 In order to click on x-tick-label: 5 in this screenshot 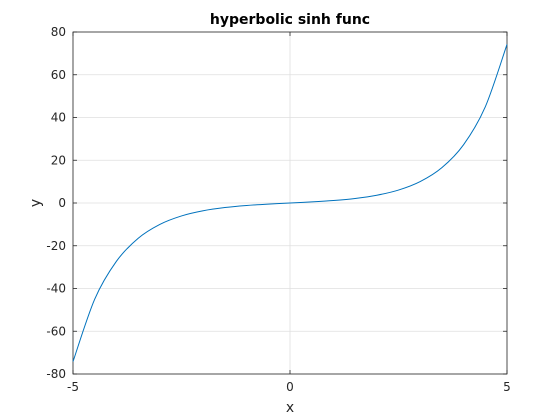, I will do `click(507, 387)`.